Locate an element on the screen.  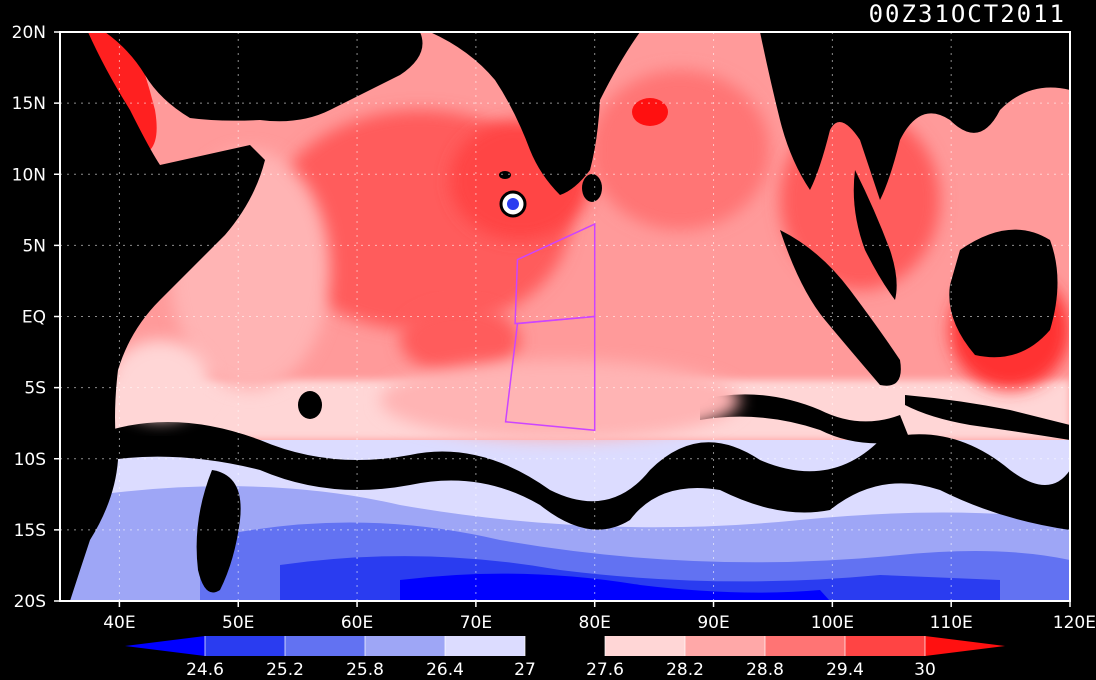
y-tick-label: 20N is located at coordinates (29, 33).